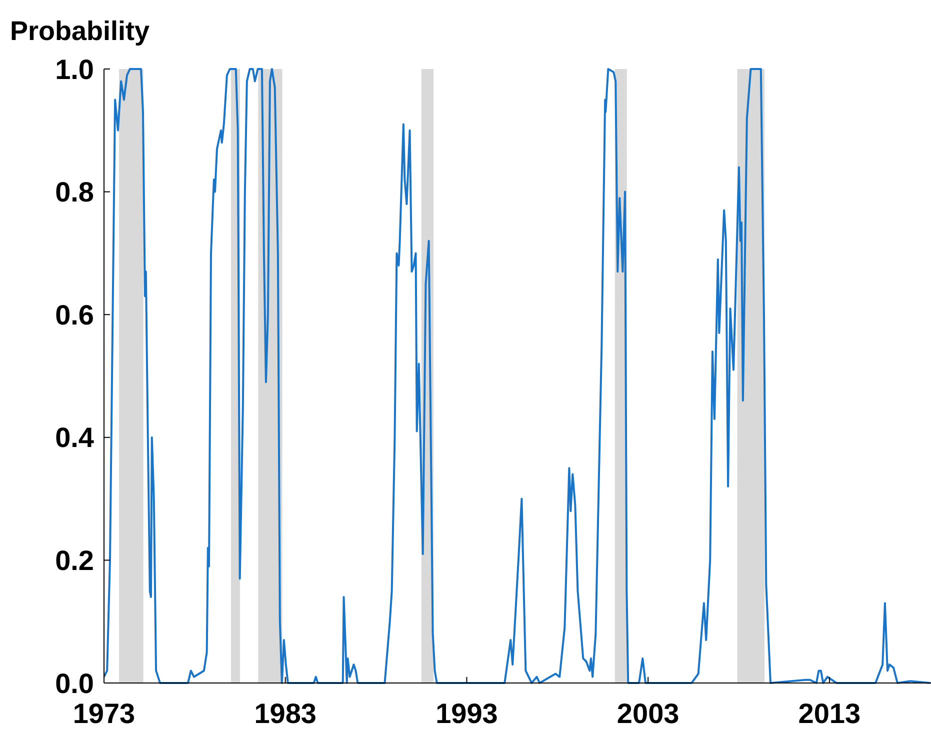 The image size is (931, 738). Describe the element at coordinates (467, 713) in the screenshot. I see `x-tick-label: 1993` at that location.